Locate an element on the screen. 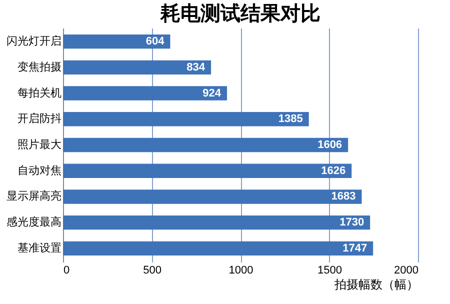  y-tick-label: 自动对焦 is located at coordinates (40, 170).